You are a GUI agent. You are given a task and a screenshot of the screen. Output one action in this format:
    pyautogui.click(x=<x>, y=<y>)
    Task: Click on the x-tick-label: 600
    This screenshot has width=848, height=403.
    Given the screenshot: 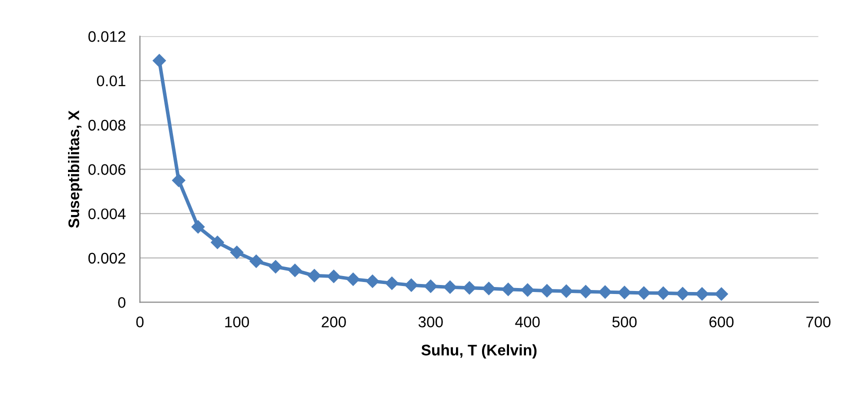 What is the action you would take?
    pyautogui.click(x=721, y=322)
    